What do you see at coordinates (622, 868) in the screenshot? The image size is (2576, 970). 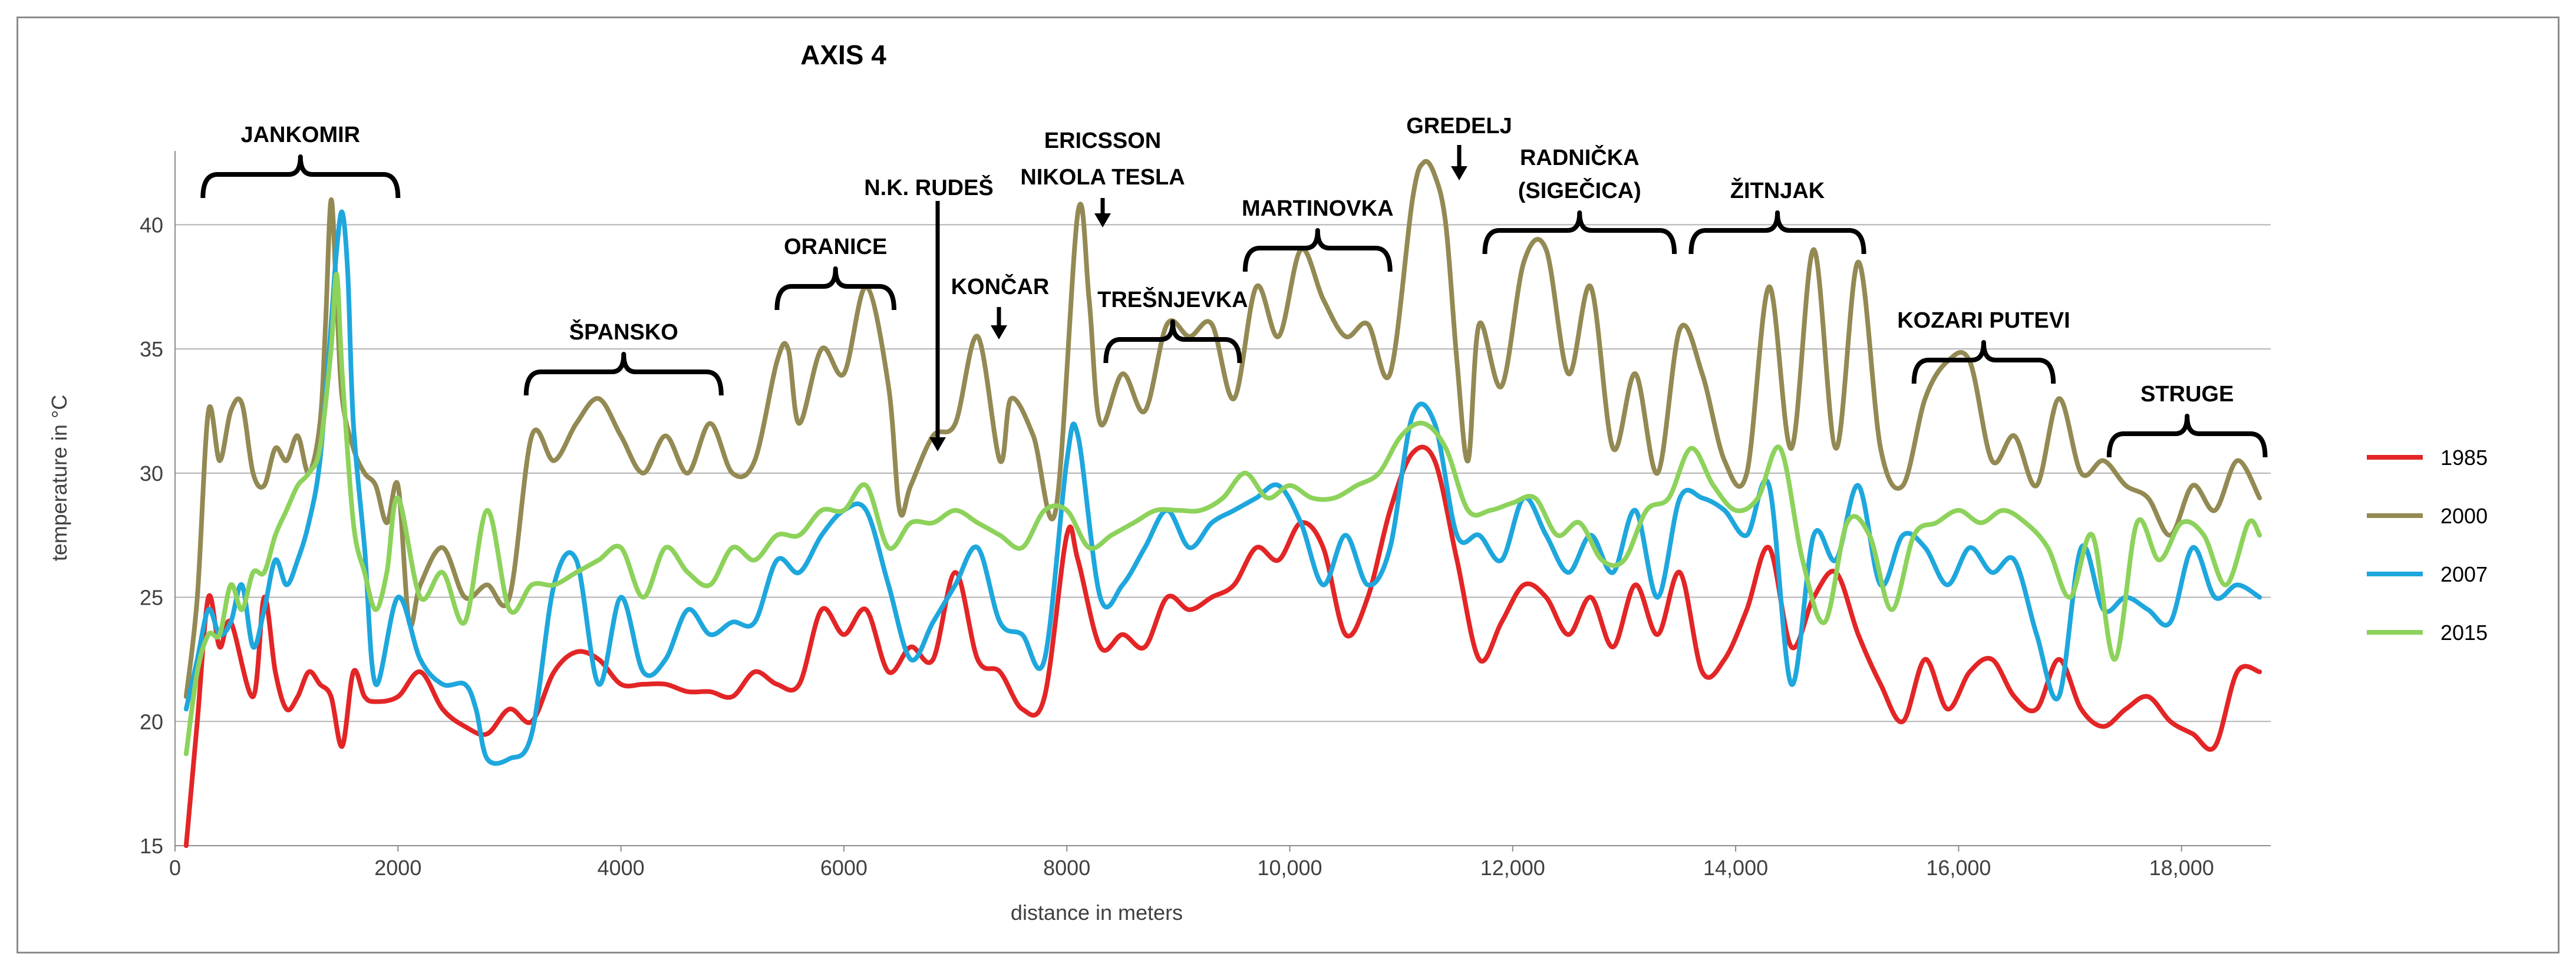 I see `x-tick-label: 4000` at bounding box center [622, 868].